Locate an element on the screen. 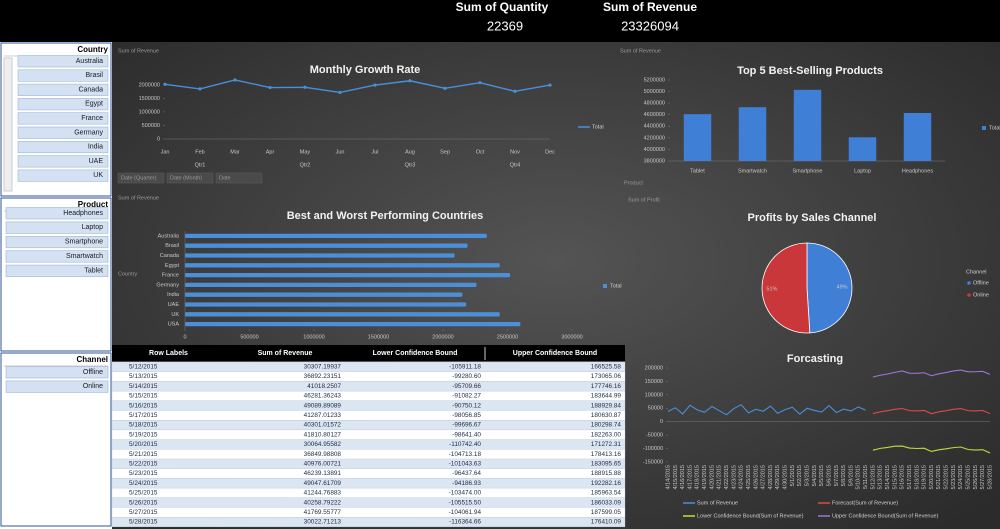 The width and height of the screenshot is (1000, 529). table-cell: -104061.94 is located at coordinates (465, 512).